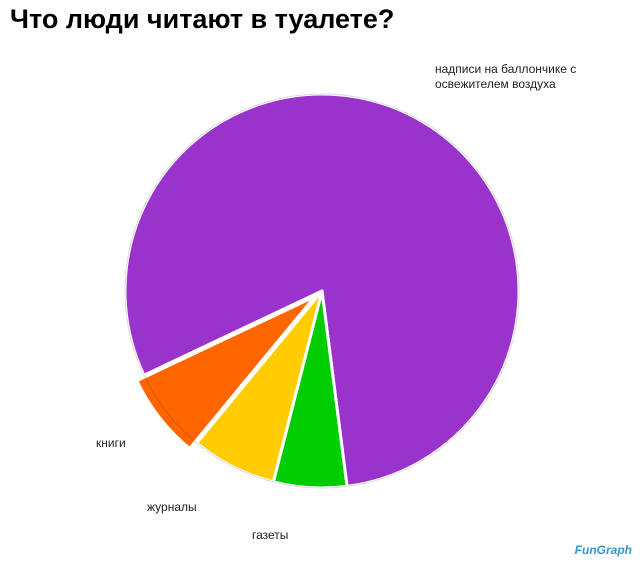  Describe the element at coordinates (111, 443) in the screenshot. I see `slice-label: книги` at that location.